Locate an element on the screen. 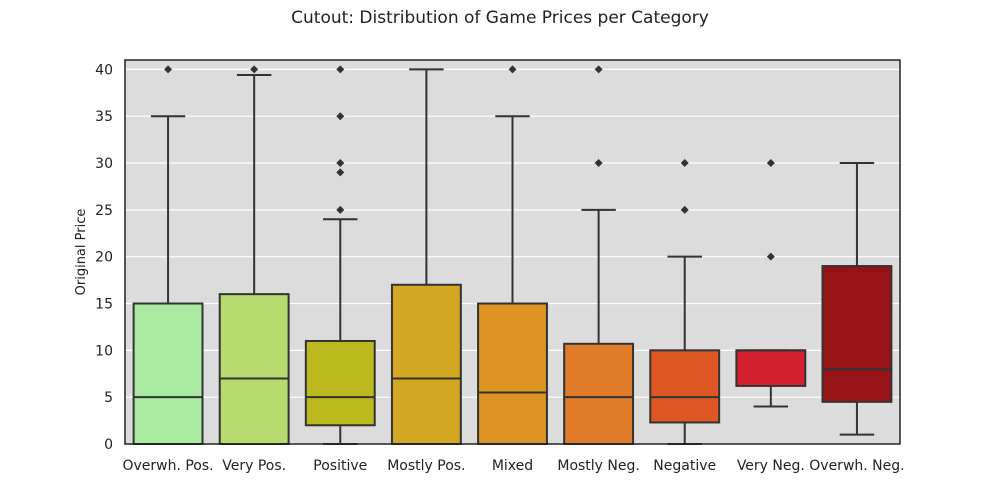 The image size is (1000, 500). y-tick-label: 10 is located at coordinates (104, 351).